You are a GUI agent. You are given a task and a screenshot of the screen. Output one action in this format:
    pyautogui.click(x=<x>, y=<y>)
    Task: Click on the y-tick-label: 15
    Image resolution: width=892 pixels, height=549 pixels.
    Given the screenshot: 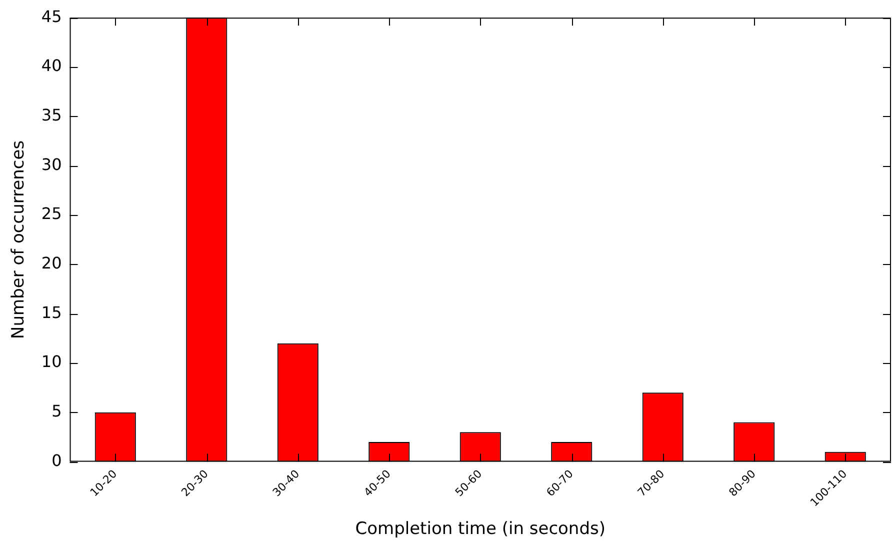 What is the action you would take?
    pyautogui.click(x=51, y=312)
    